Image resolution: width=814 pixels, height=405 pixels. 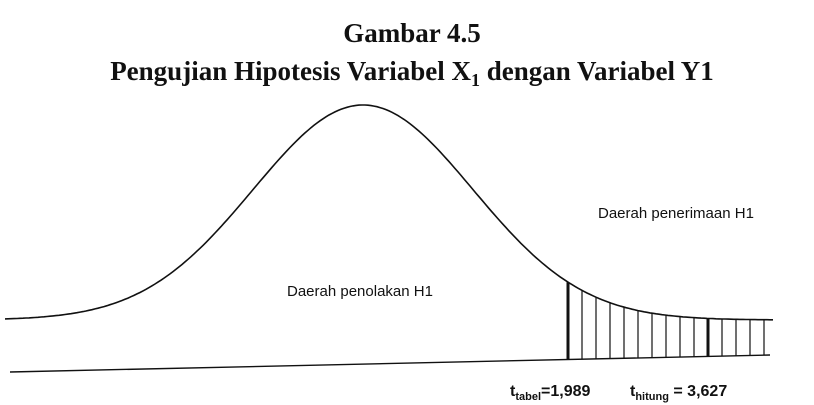 I want to click on t-table-label: ttabel=1,989, so click(x=550, y=393).